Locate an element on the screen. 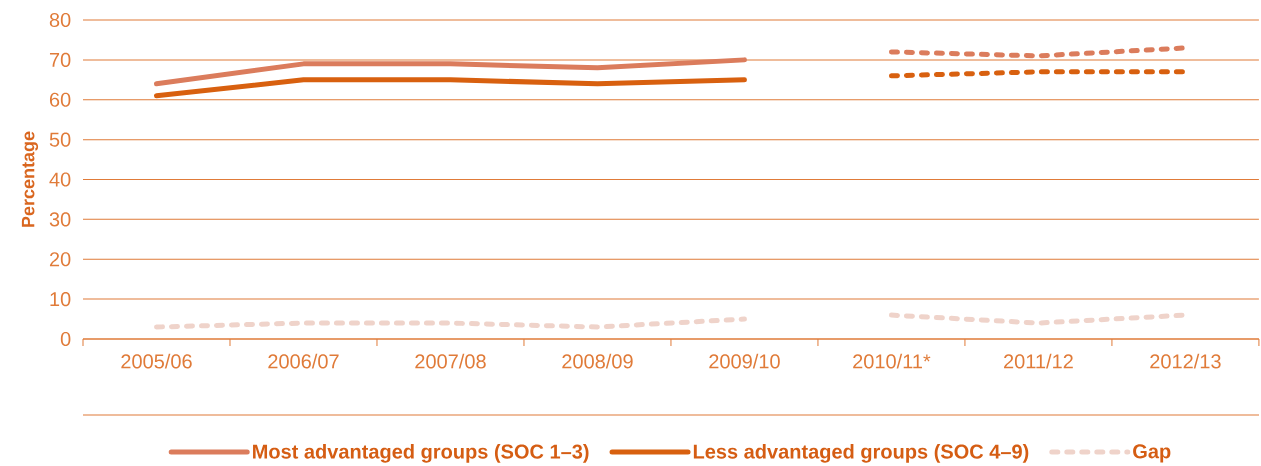 This screenshot has width=1261, height=466. x-tick-label: 2010/11* is located at coordinates (892, 361).